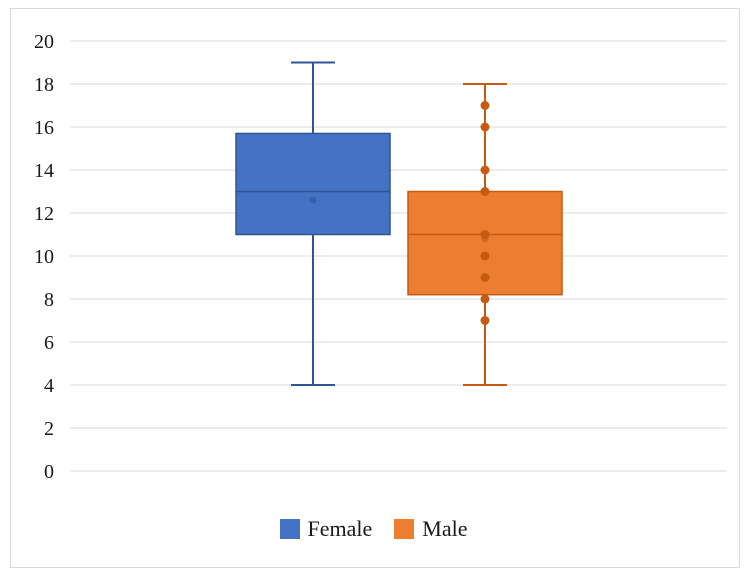 The width and height of the screenshot is (747, 574). I want to click on iqr-box-female, so click(313, 184).